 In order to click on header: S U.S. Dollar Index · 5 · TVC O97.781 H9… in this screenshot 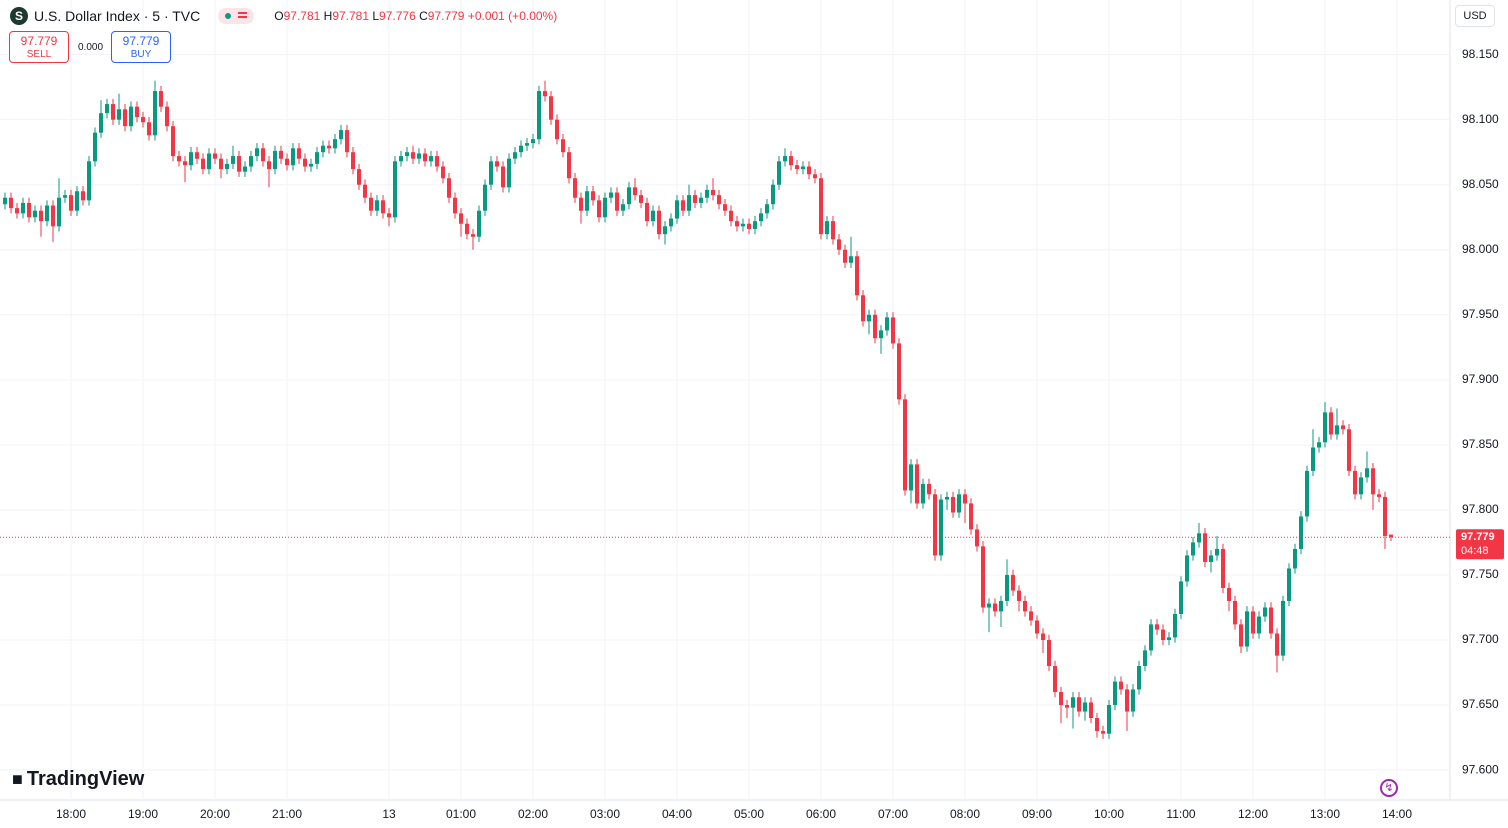, I will do `click(283, 16)`.